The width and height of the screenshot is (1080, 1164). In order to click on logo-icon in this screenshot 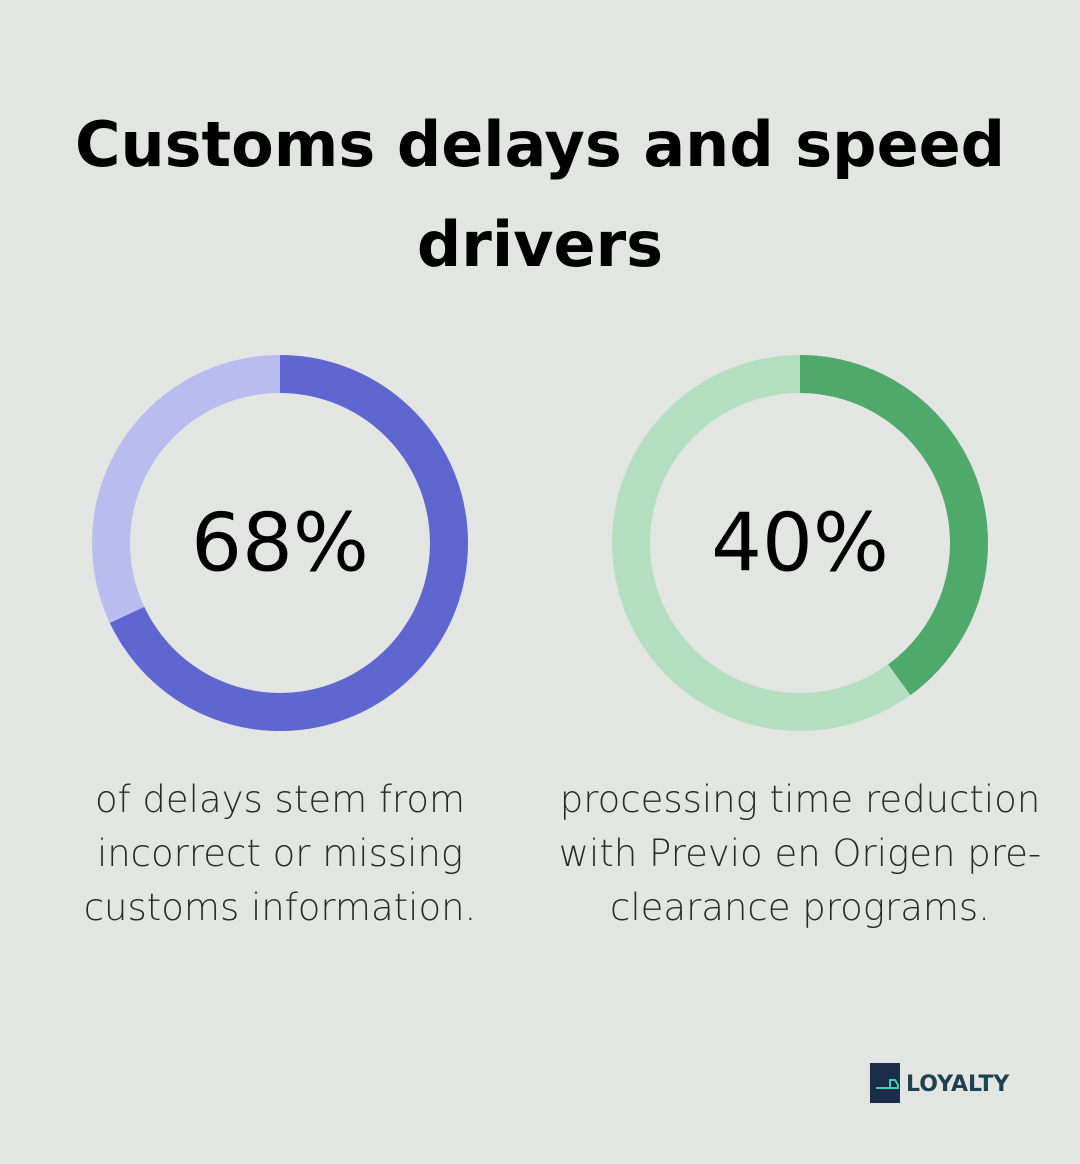, I will do `click(885, 1083)`.